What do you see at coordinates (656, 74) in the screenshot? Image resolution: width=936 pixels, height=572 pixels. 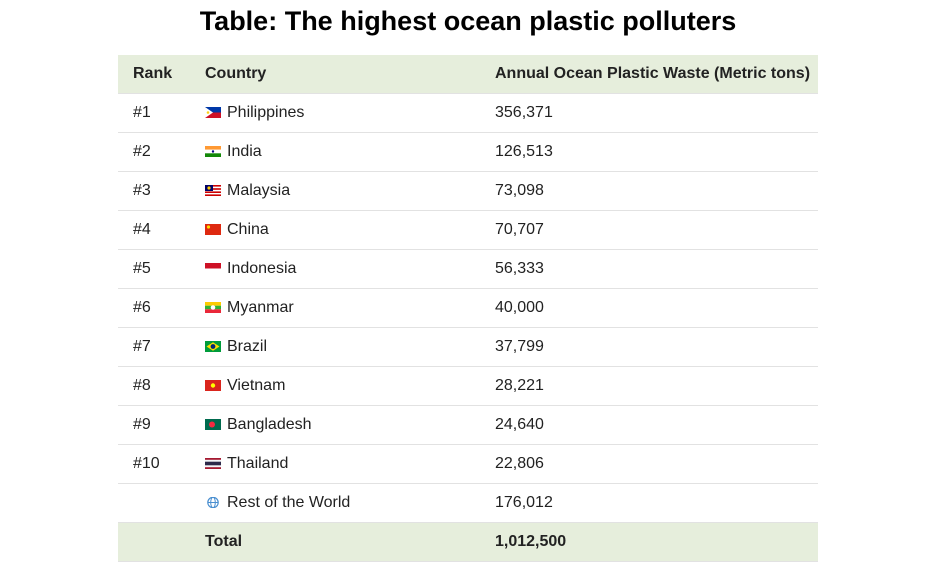 I see `header-cell: Annual Ocean Plastic Waste (Metric tons)` at bounding box center [656, 74].